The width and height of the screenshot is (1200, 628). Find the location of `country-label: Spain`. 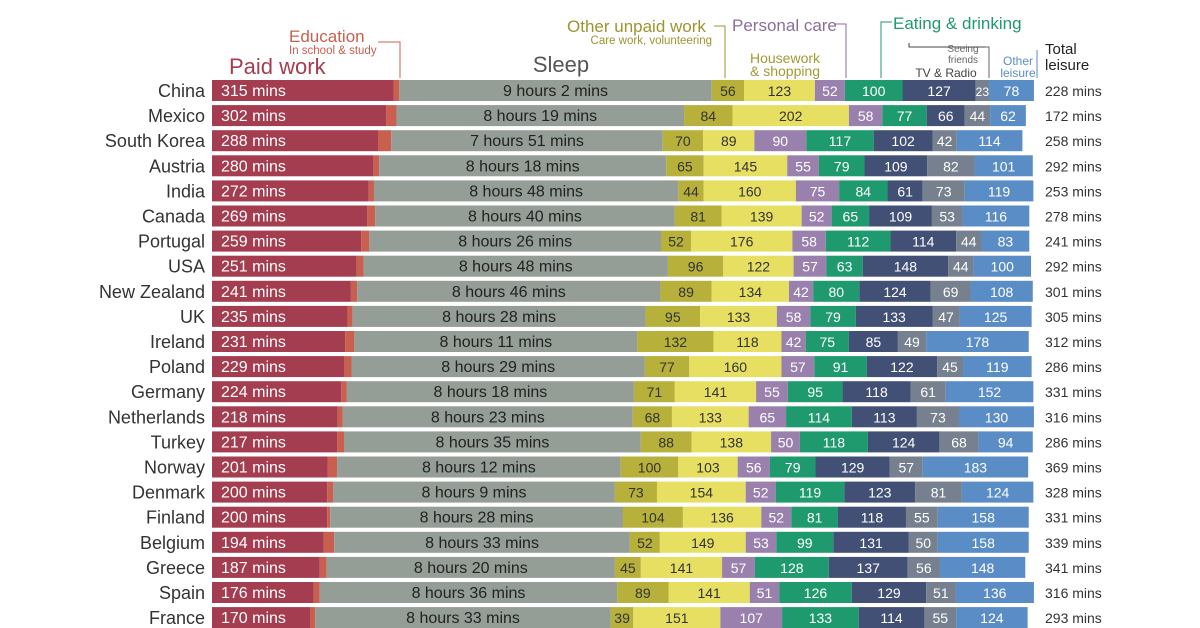

country-label: Spain is located at coordinates (182, 593).